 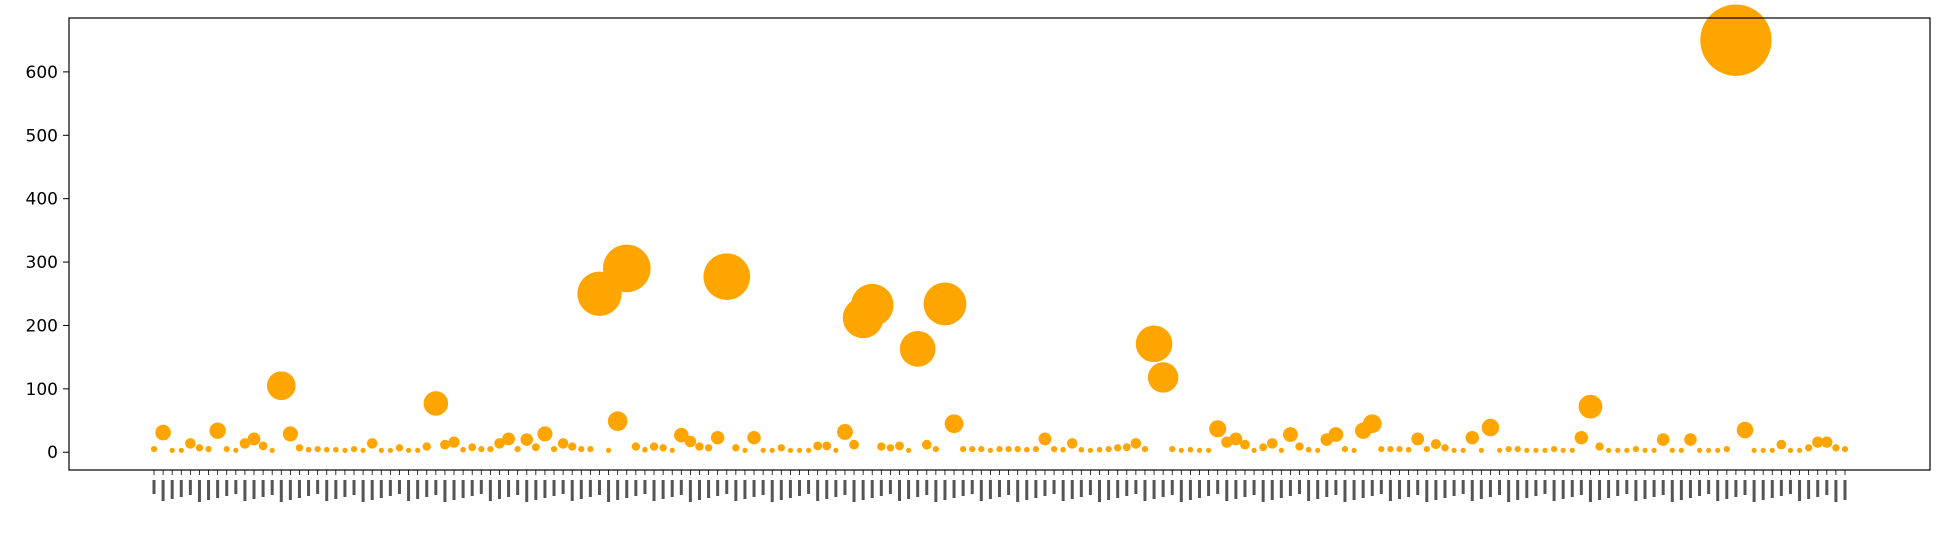 What do you see at coordinates (42, 326) in the screenshot?
I see `y-tick-label: 200` at bounding box center [42, 326].